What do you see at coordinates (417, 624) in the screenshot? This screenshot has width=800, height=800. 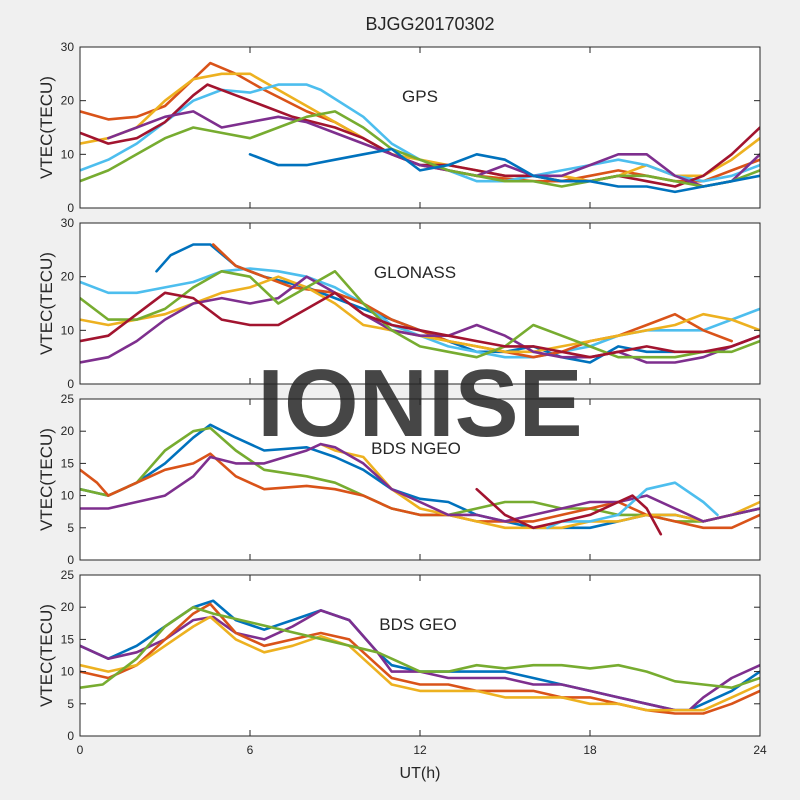 I see `panel-label: BDS GEO` at bounding box center [417, 624].